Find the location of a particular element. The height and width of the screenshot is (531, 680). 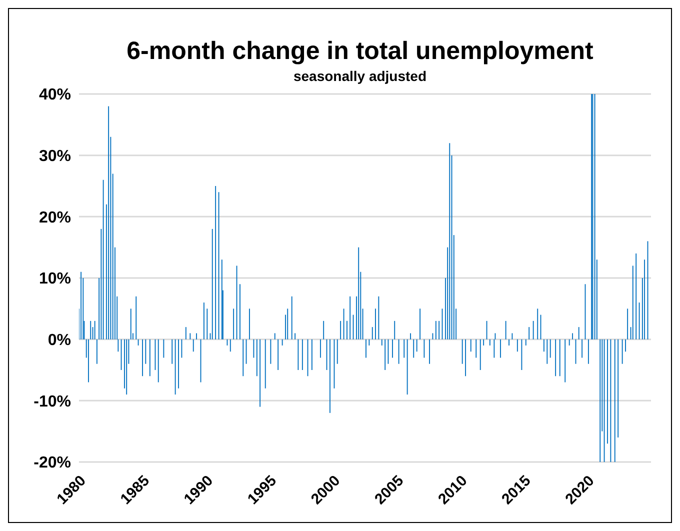

y-tick-label: -10% is located at coordinates (52, 401).